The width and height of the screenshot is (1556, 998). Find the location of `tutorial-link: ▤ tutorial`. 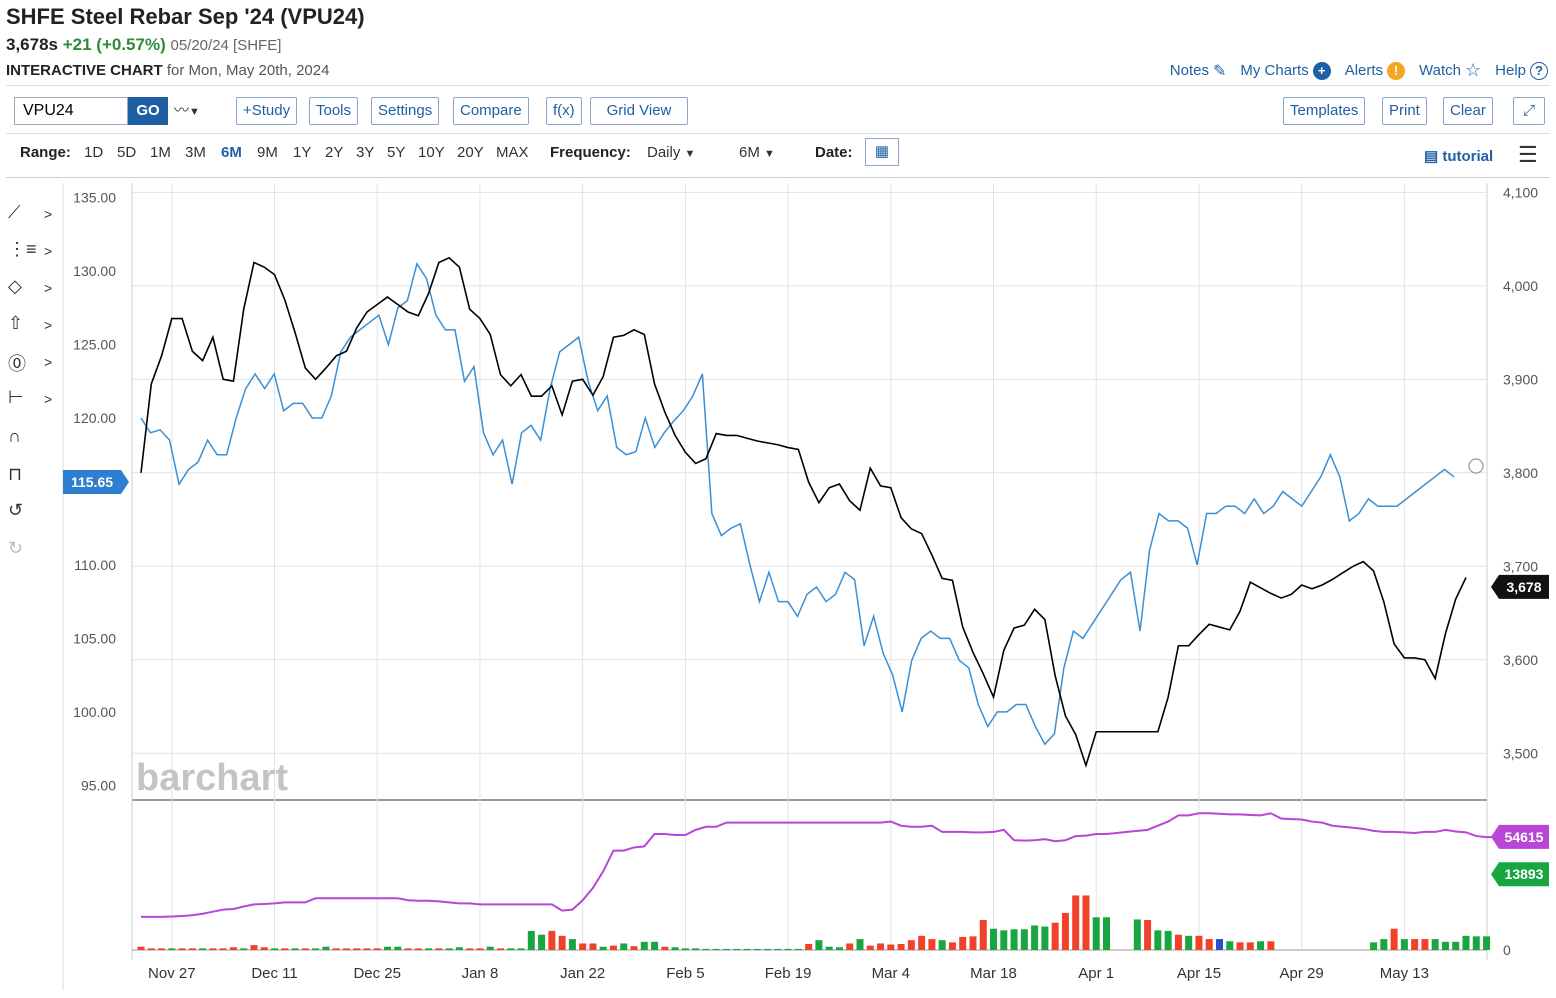

tutorial-link: ▤ tutorial is located at coordinates (1458, 156).